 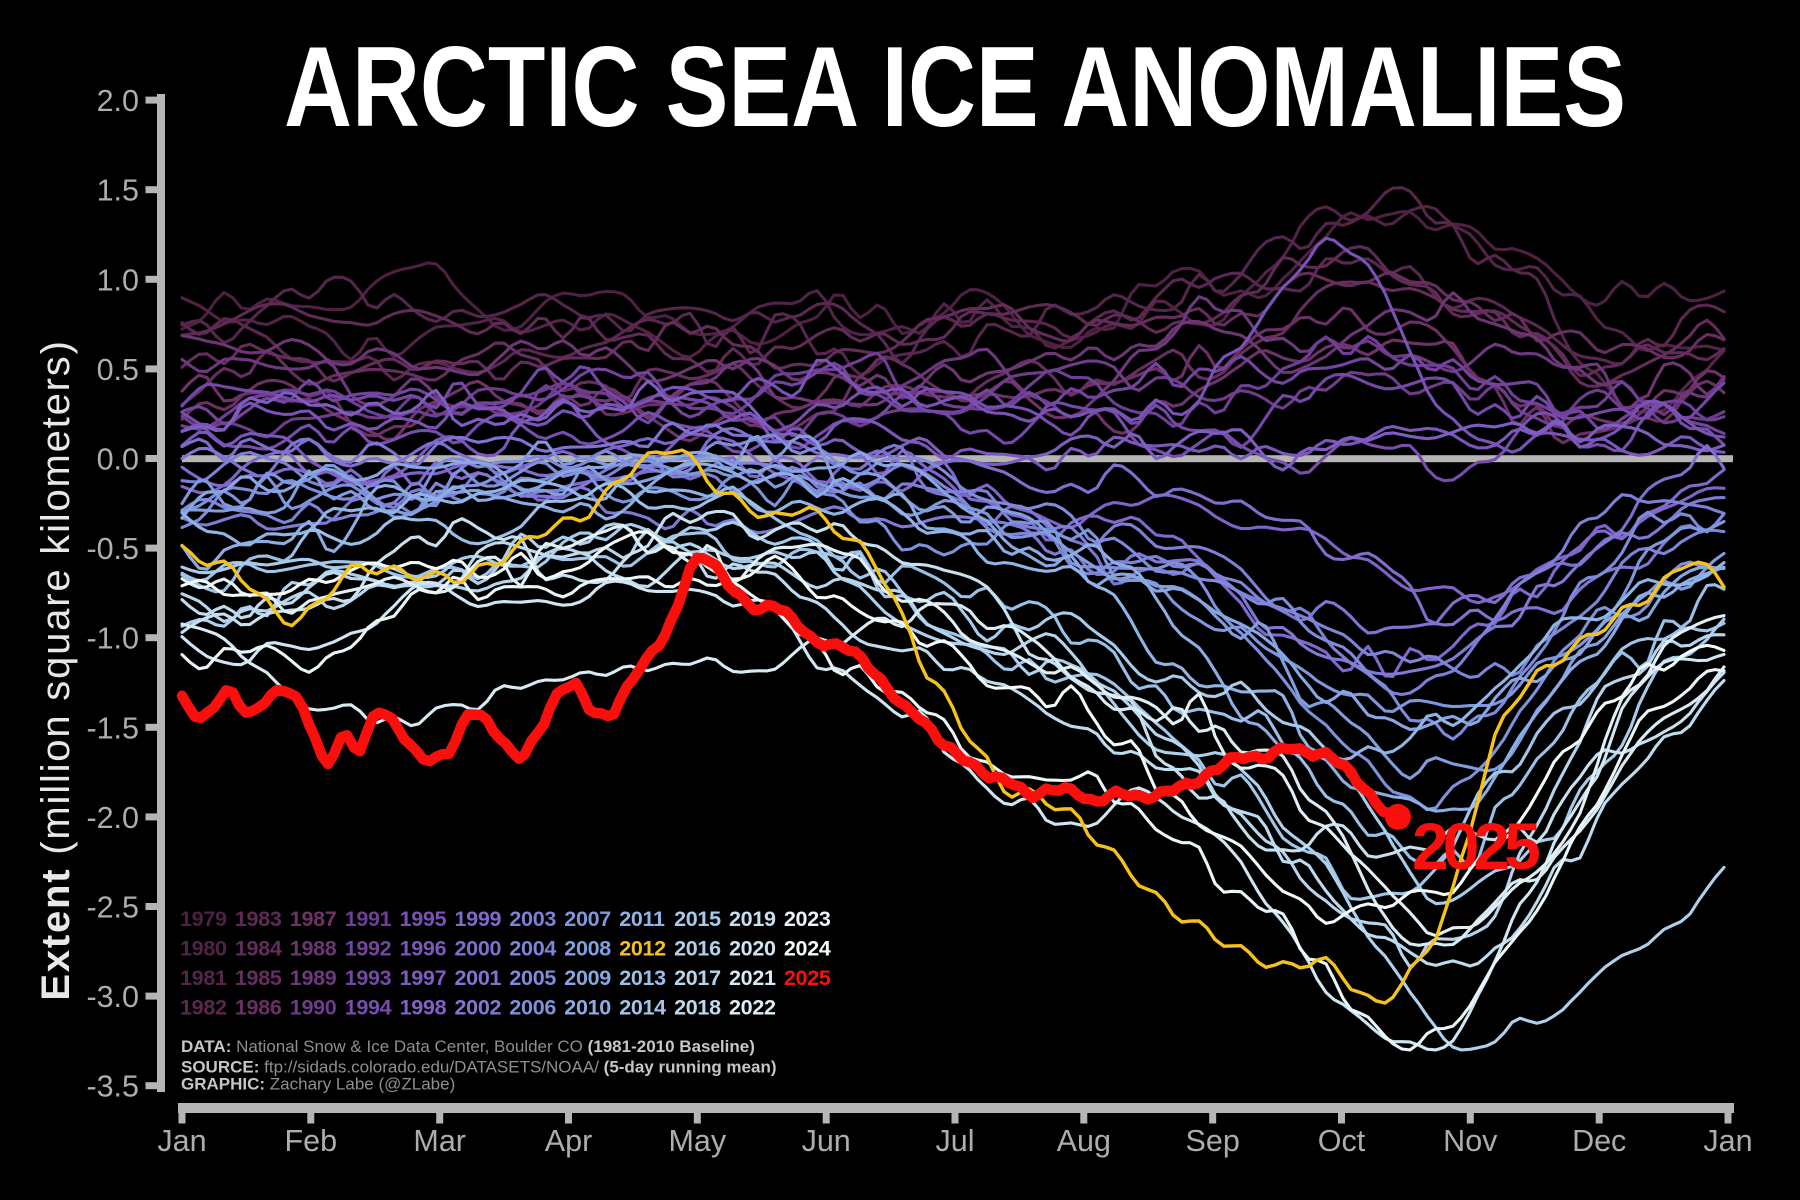 I want to click on svg-text: 2010, so click(x=587, y=1008).